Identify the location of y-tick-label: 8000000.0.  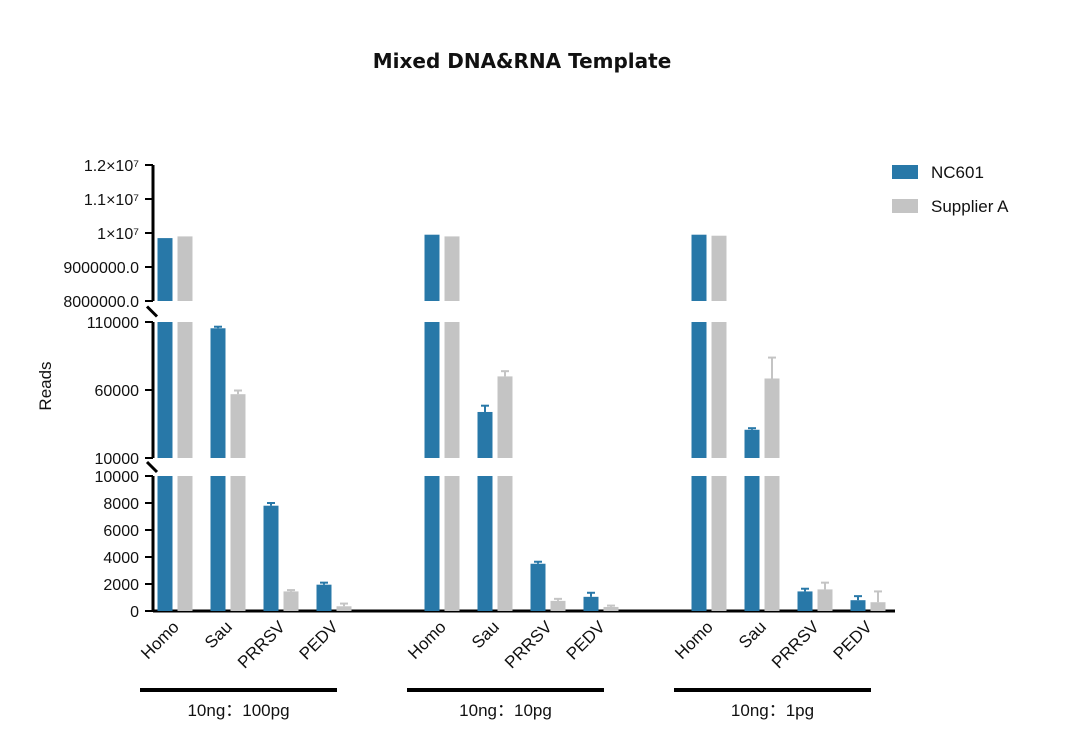
(101, 302).